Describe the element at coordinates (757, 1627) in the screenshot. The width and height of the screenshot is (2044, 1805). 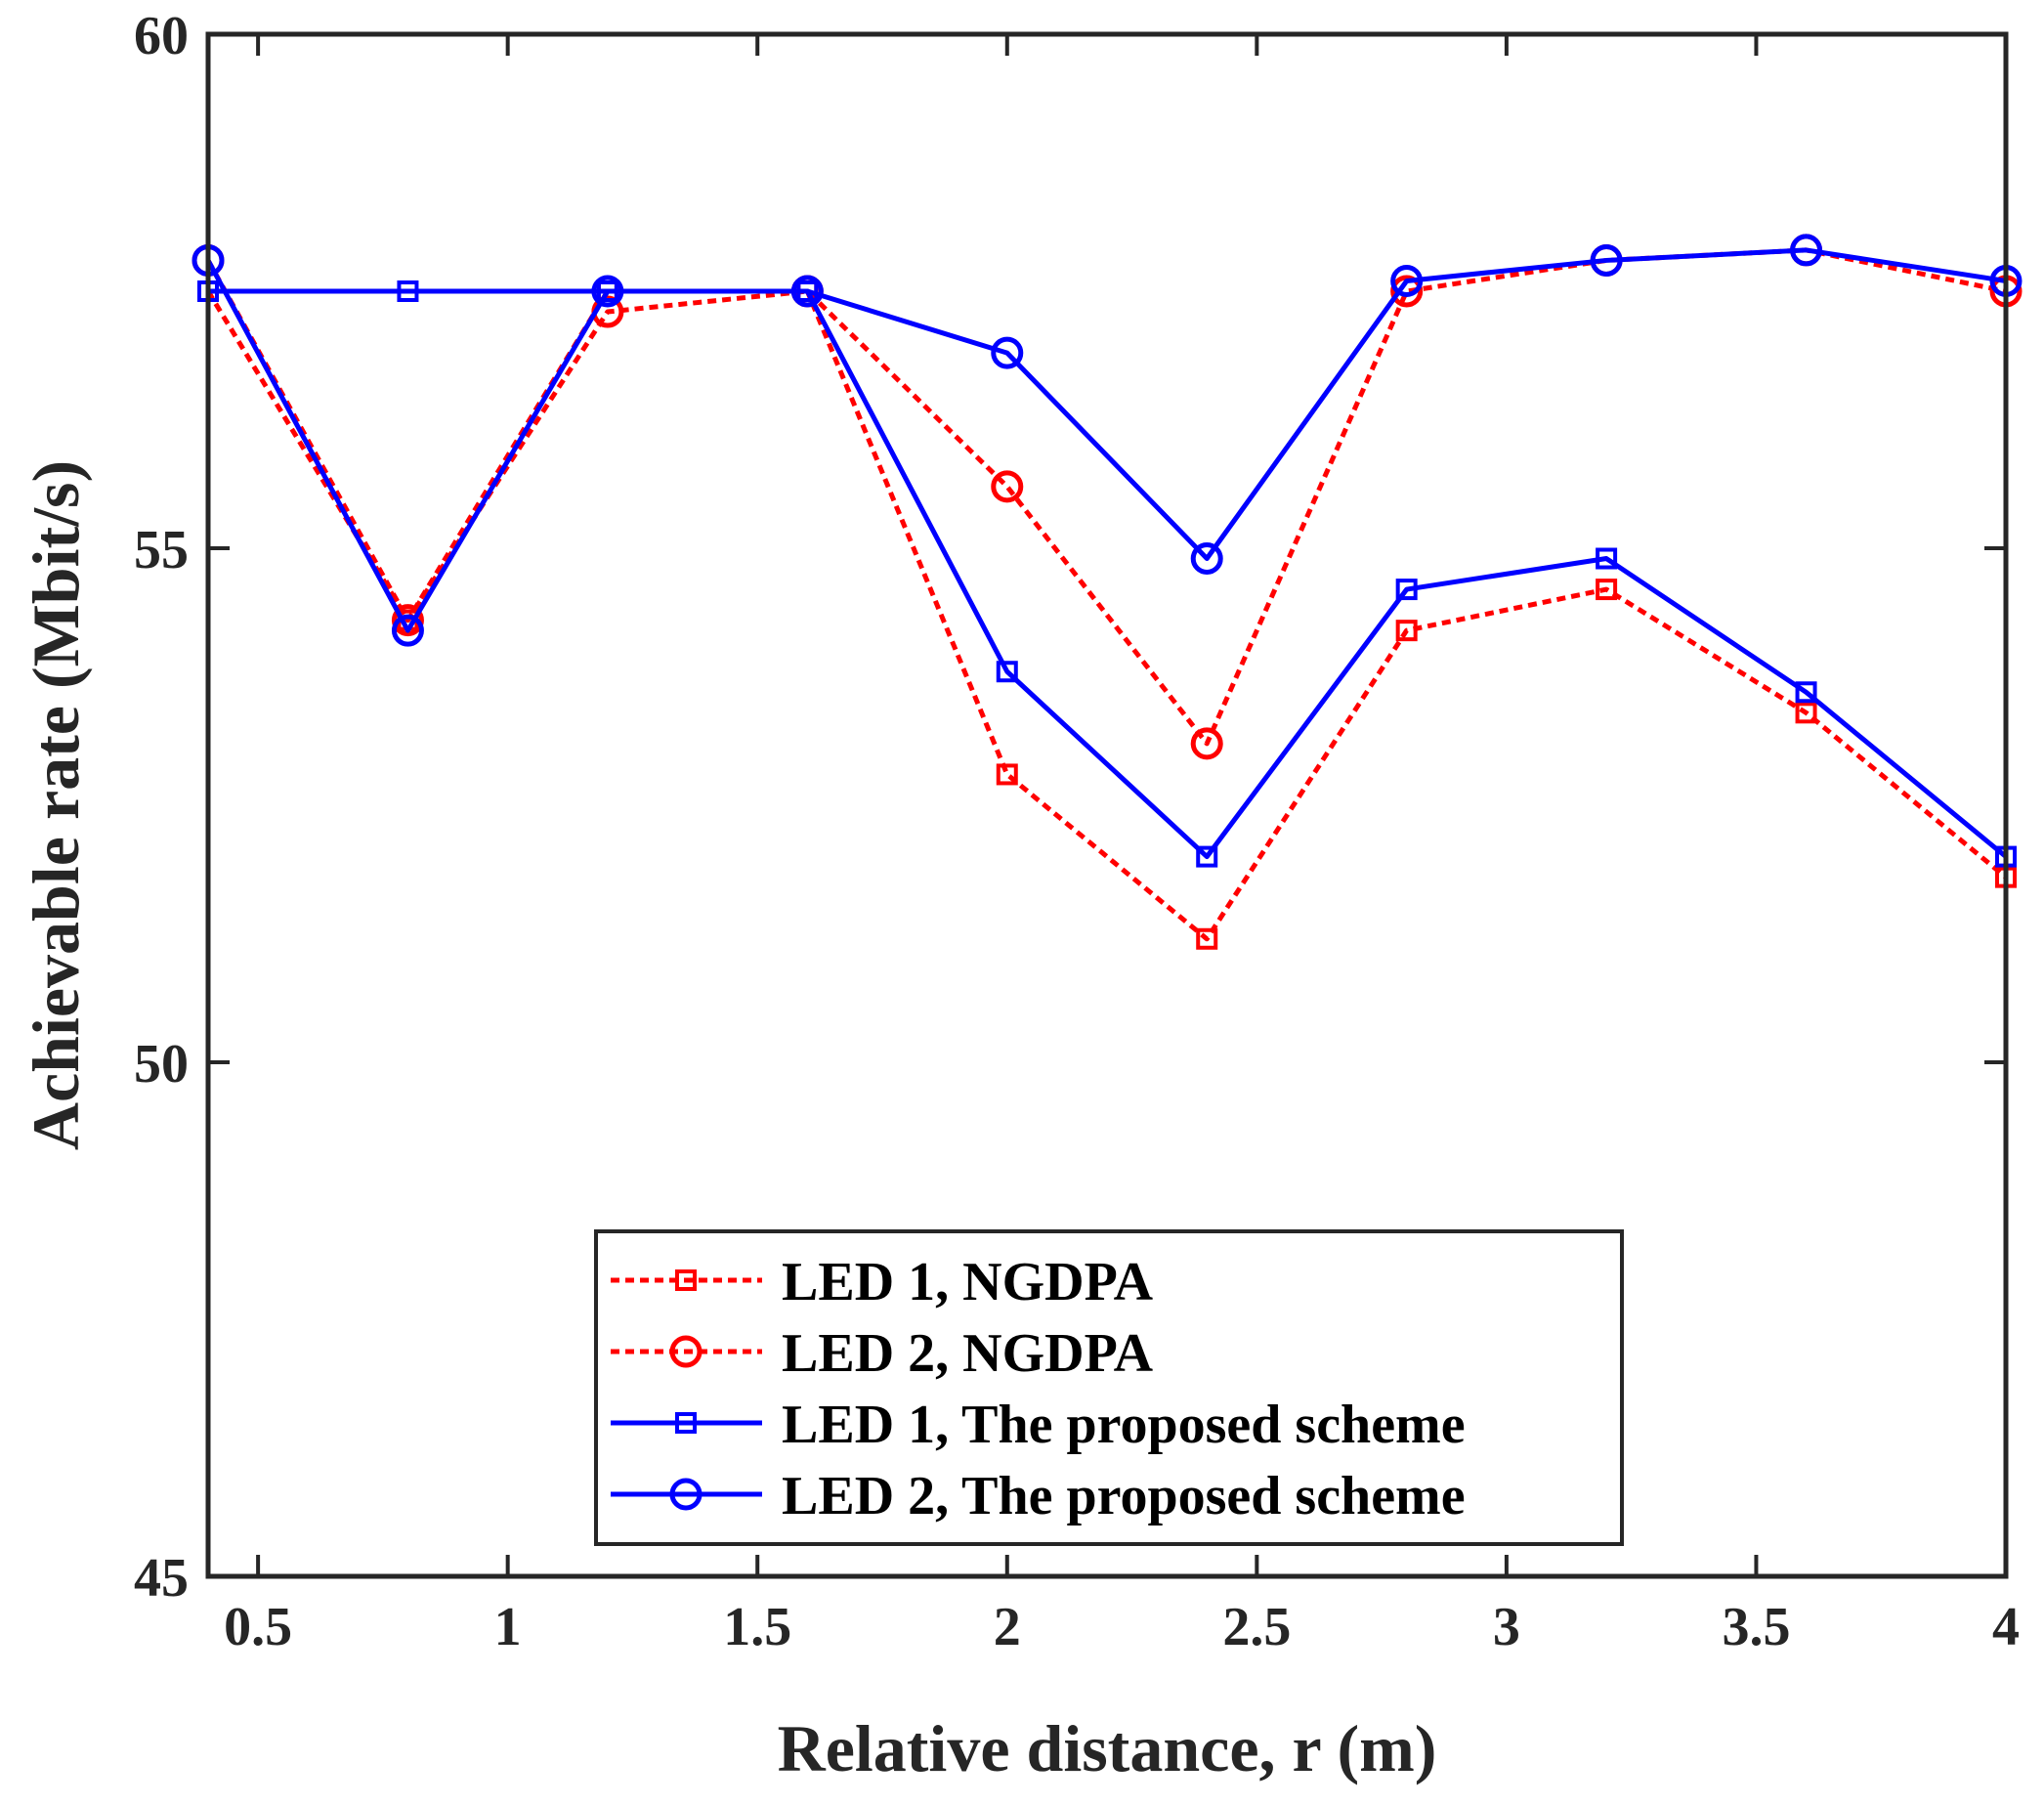
I see `x-tick-label: 1.5` at that location.